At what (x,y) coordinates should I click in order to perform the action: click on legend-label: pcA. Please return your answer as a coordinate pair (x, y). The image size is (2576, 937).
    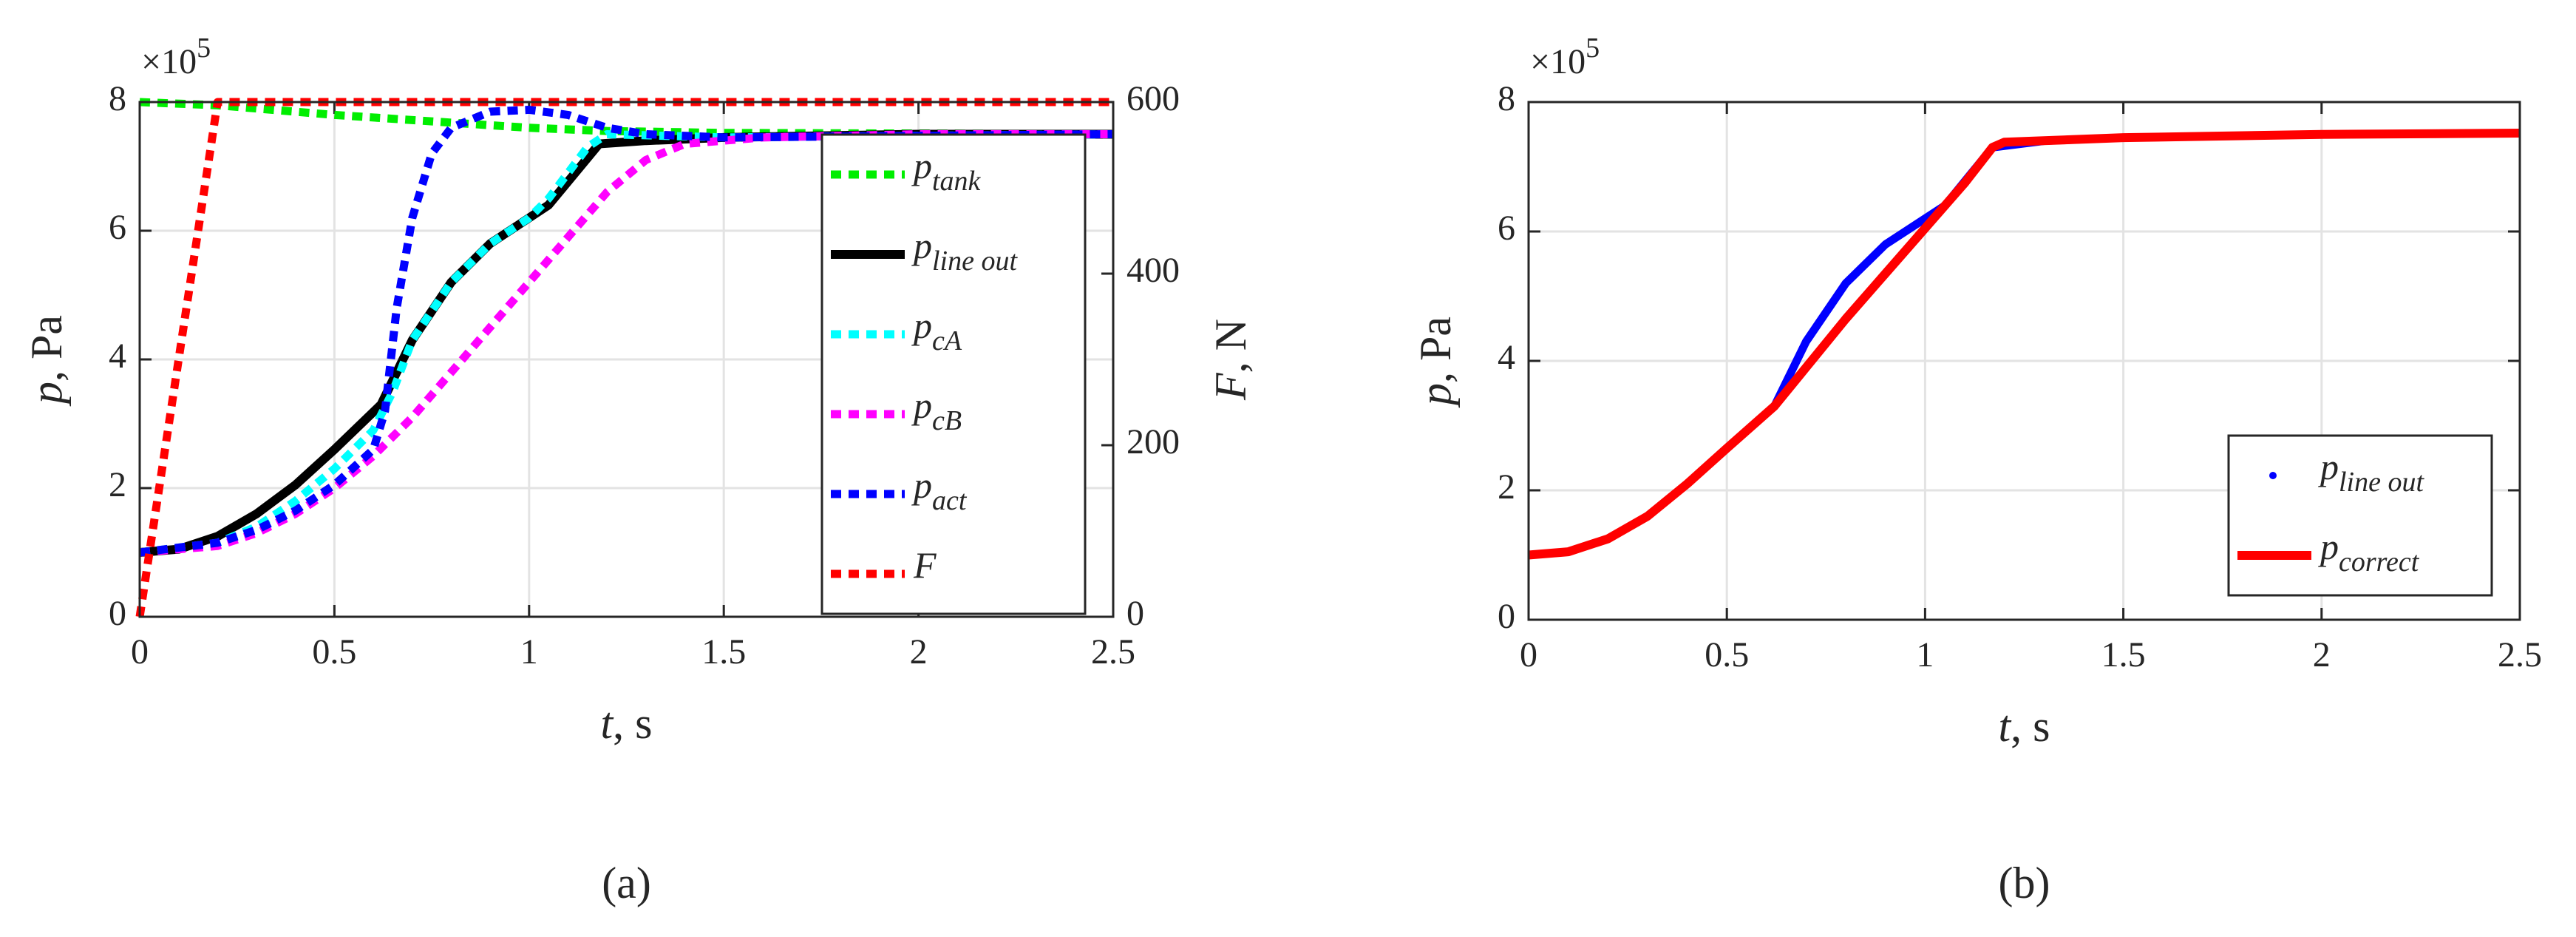
    Looking at the image, I should click on (936, 330).